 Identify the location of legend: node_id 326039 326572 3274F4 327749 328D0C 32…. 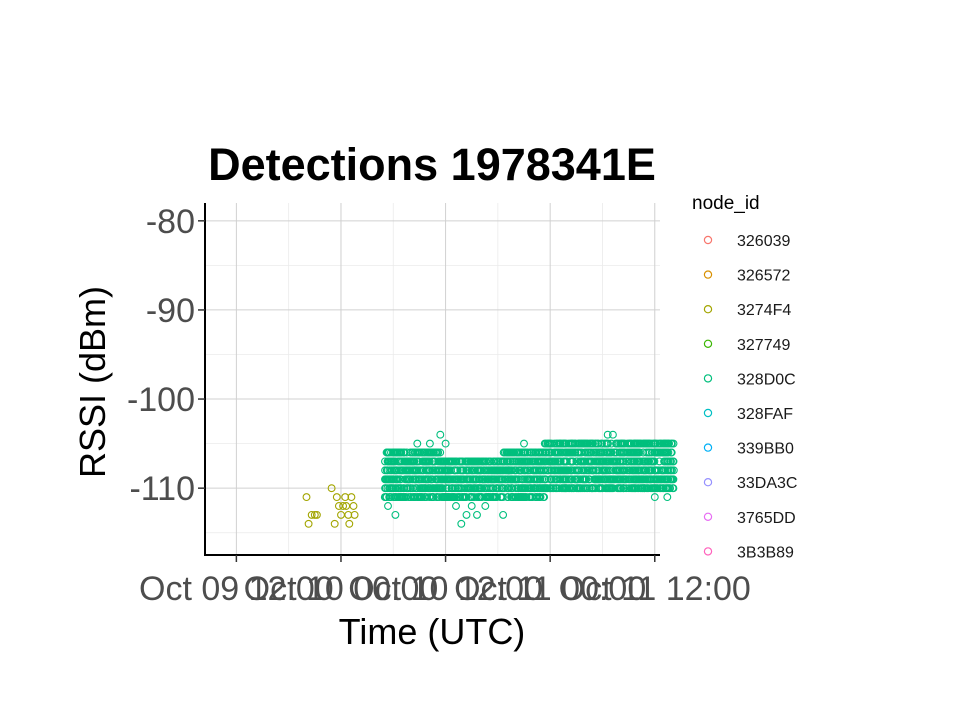
(744, 377).